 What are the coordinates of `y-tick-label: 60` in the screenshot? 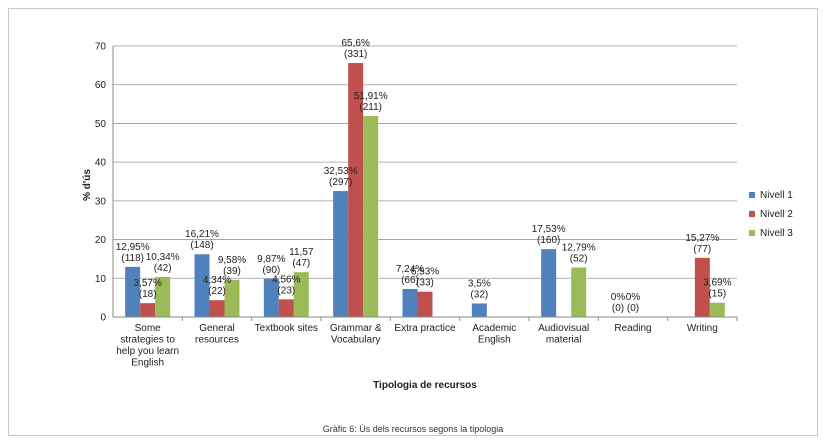 It's located at (101, 85).